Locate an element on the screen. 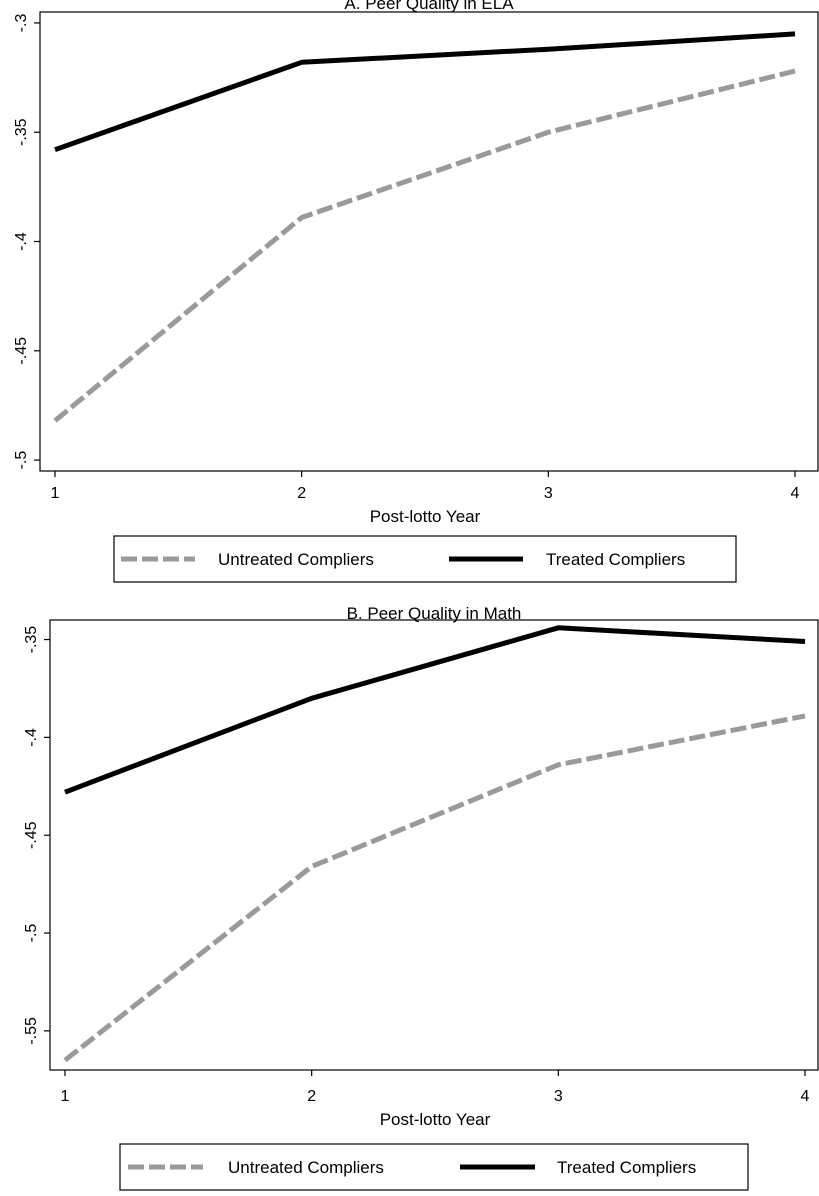 The image size is (819, 1196). chart-title: A. Peer Quality in ELA is located at coordinates (429, 6).